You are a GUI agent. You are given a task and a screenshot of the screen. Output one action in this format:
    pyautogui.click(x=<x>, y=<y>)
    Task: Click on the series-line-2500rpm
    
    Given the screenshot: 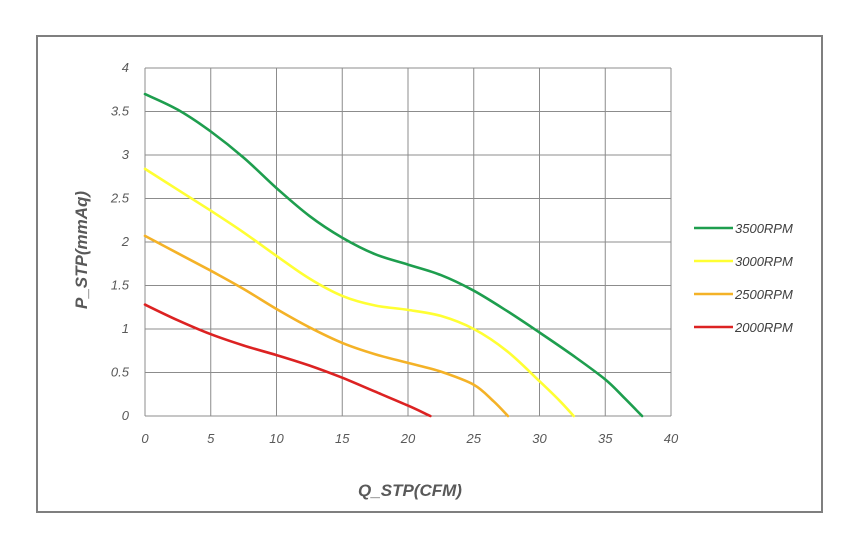 What is the action you would take?
    pyautogui.click(x=326, y=326)
    